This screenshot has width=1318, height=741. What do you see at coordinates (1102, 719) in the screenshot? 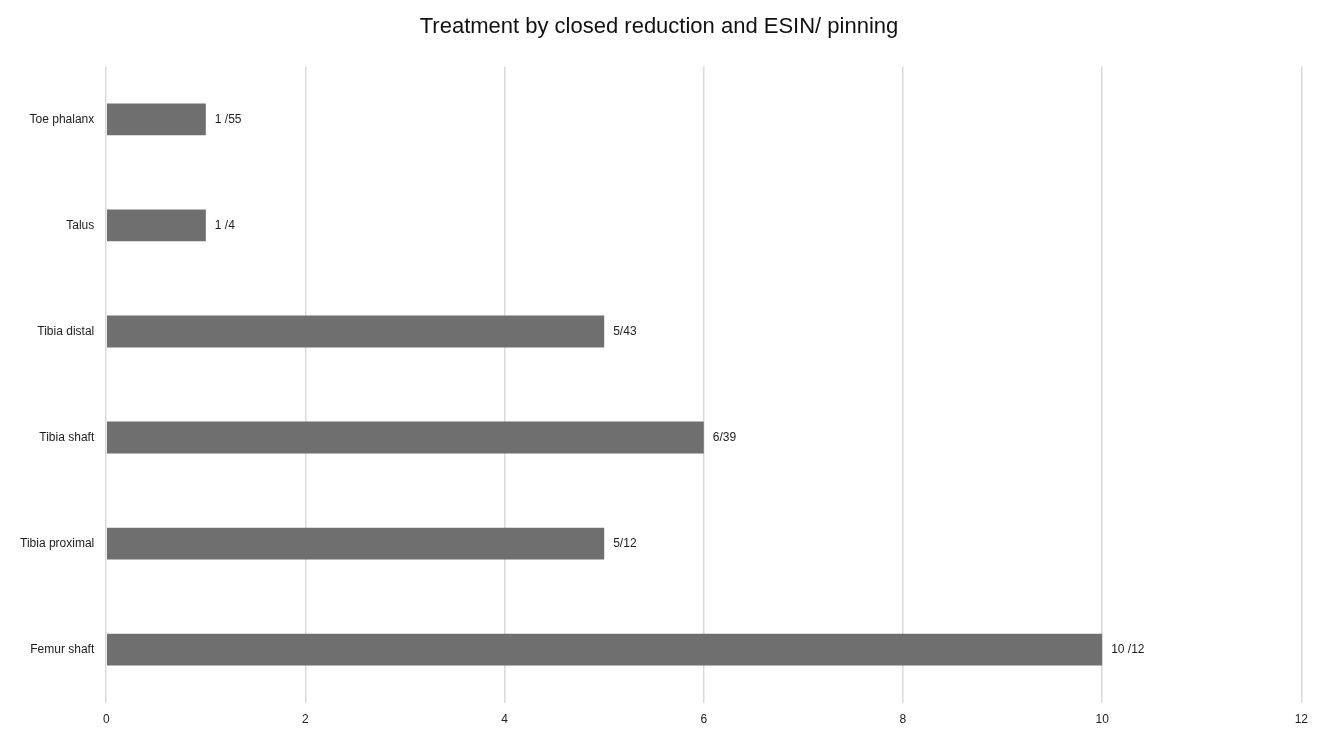
I see `x-tick-label: 10` at bounding box center [1102, 719].